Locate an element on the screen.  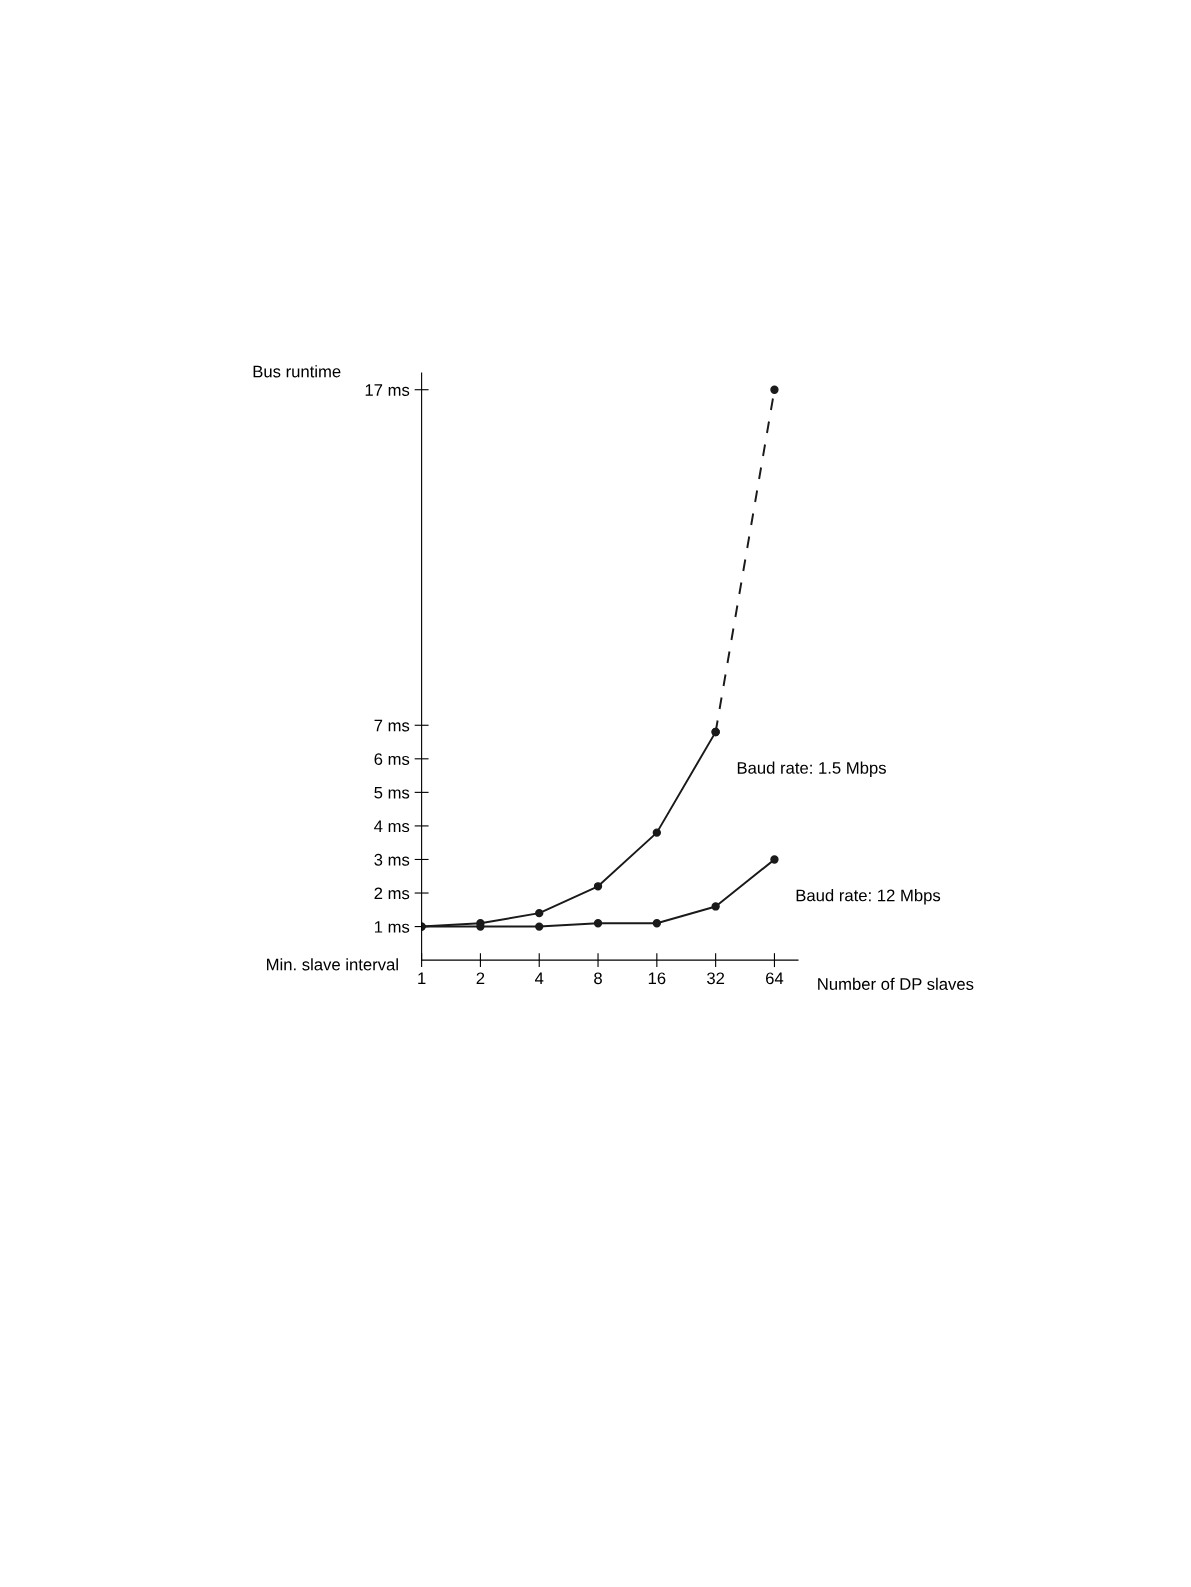
y-axis-title: Bus runtime is located at coordinates (297, 371).